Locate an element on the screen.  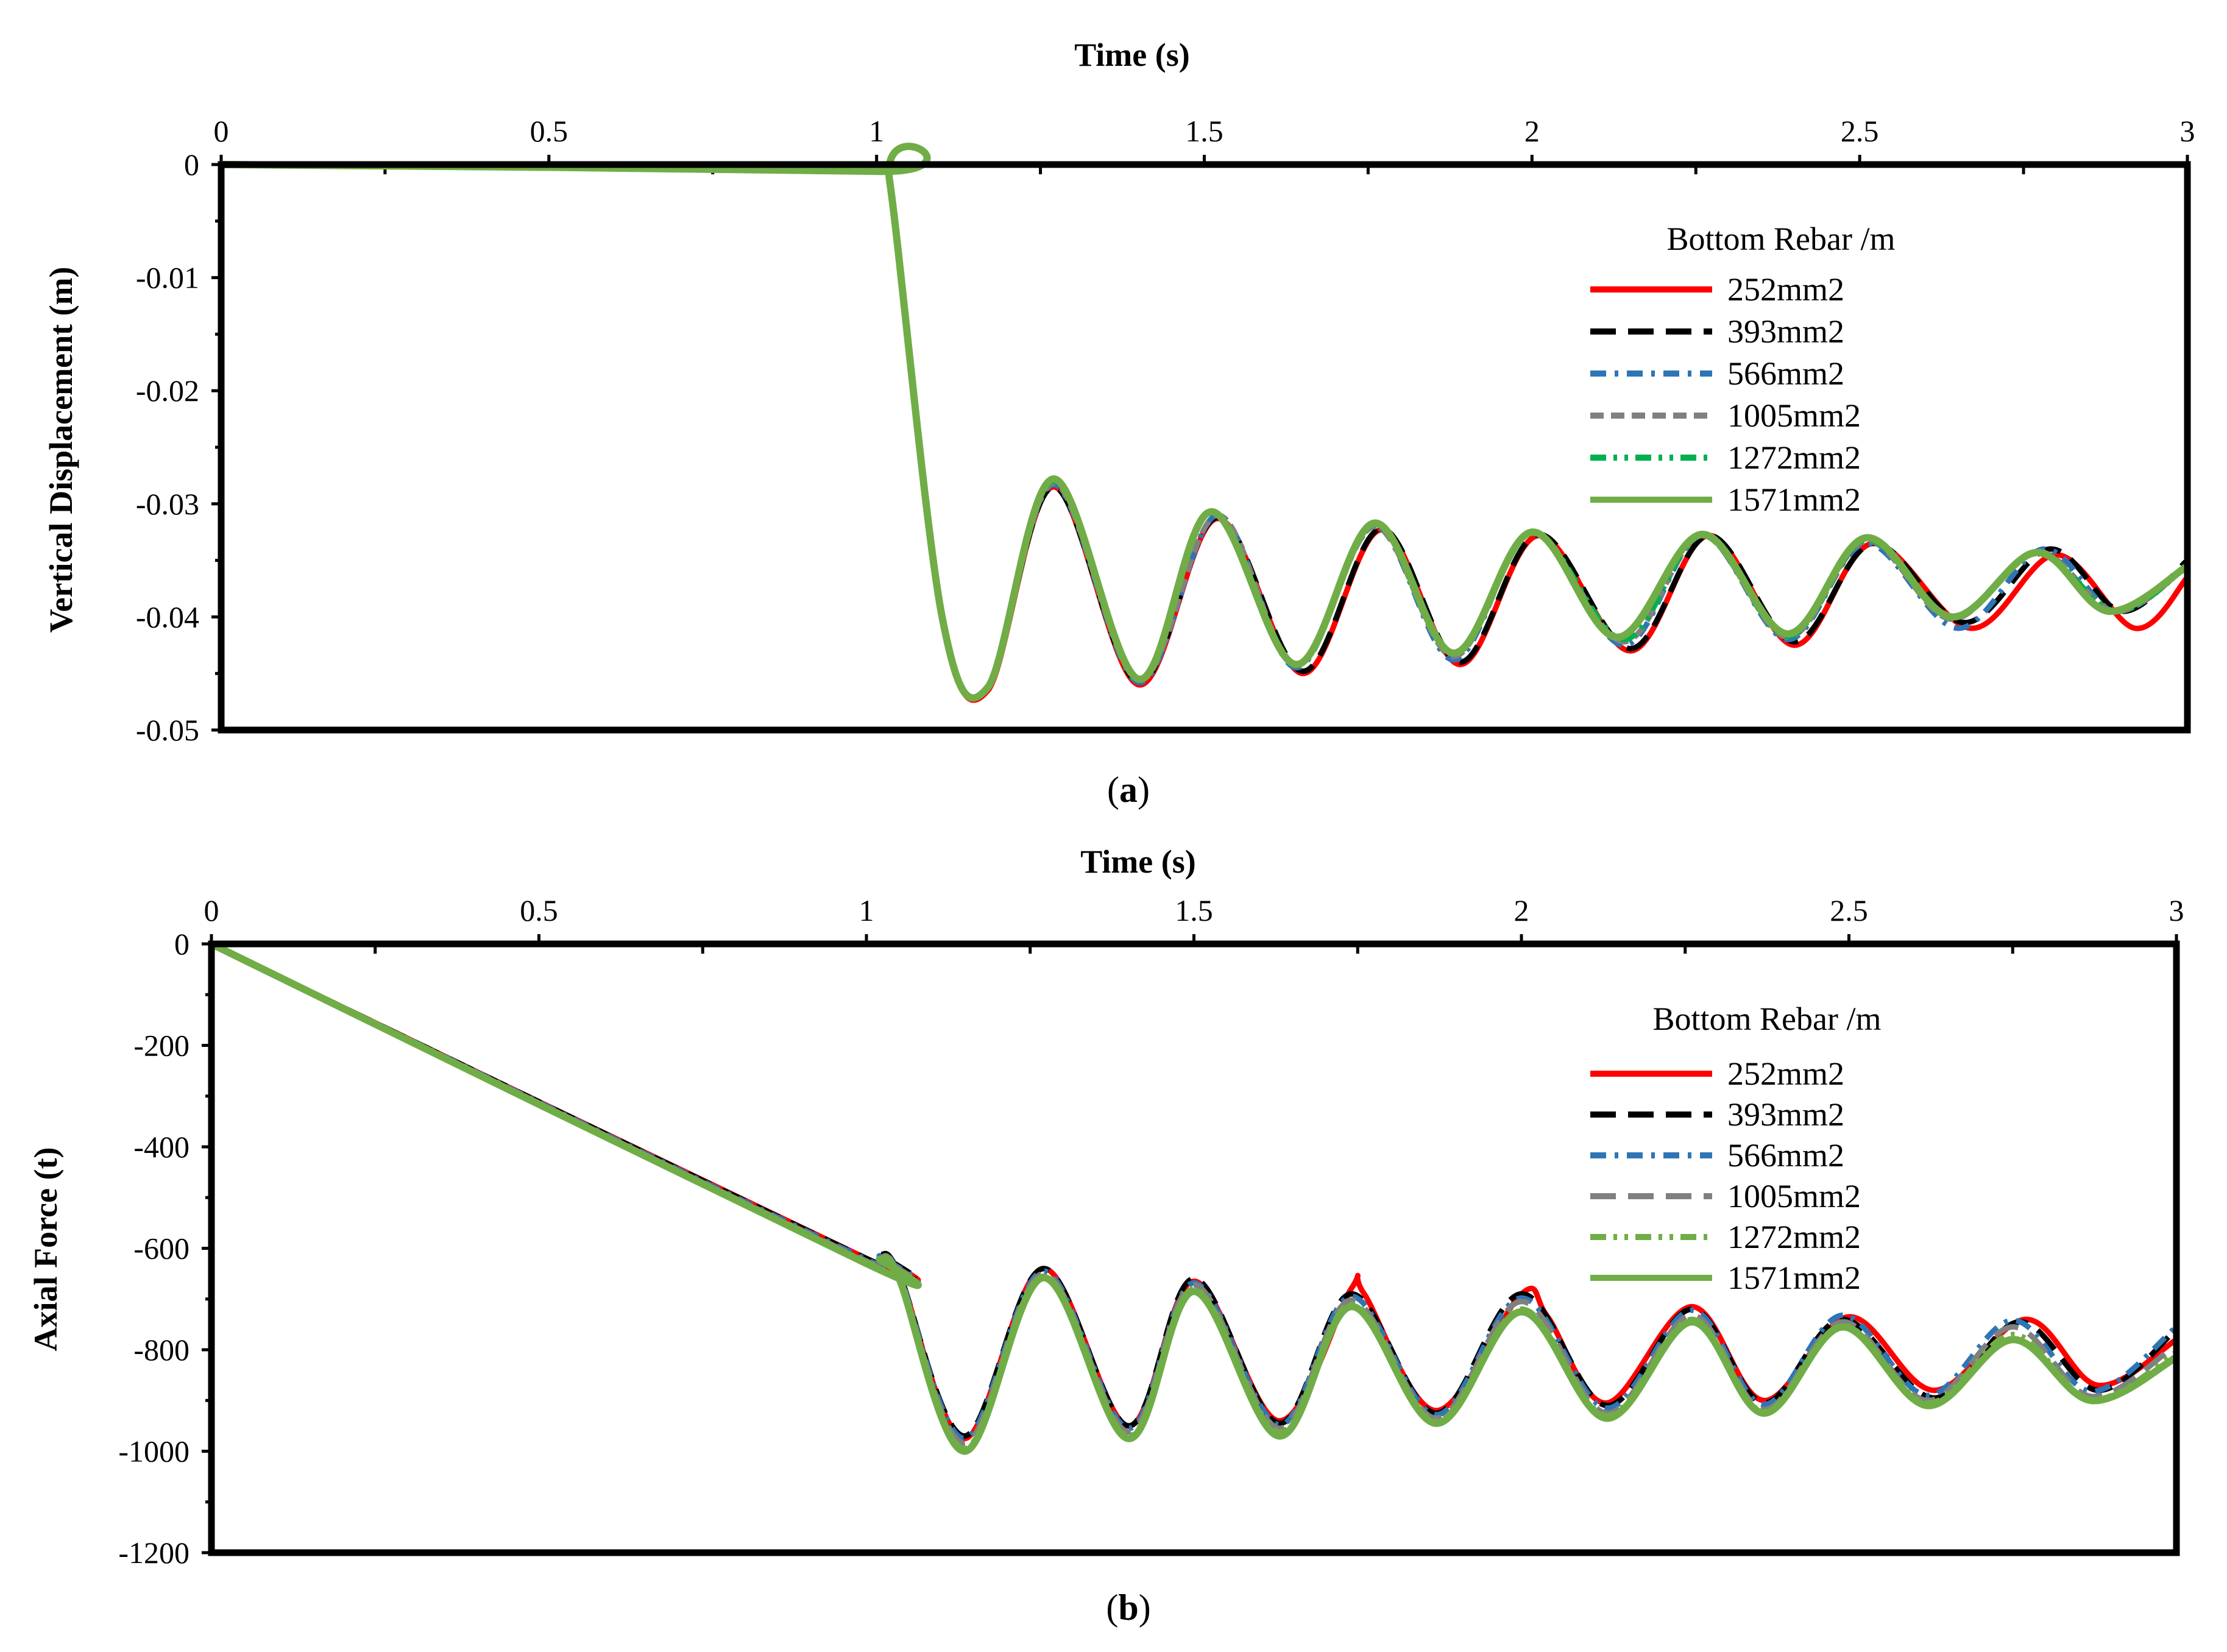
y-tick-label-b: -1000 is located at coordinates (153, 1451).